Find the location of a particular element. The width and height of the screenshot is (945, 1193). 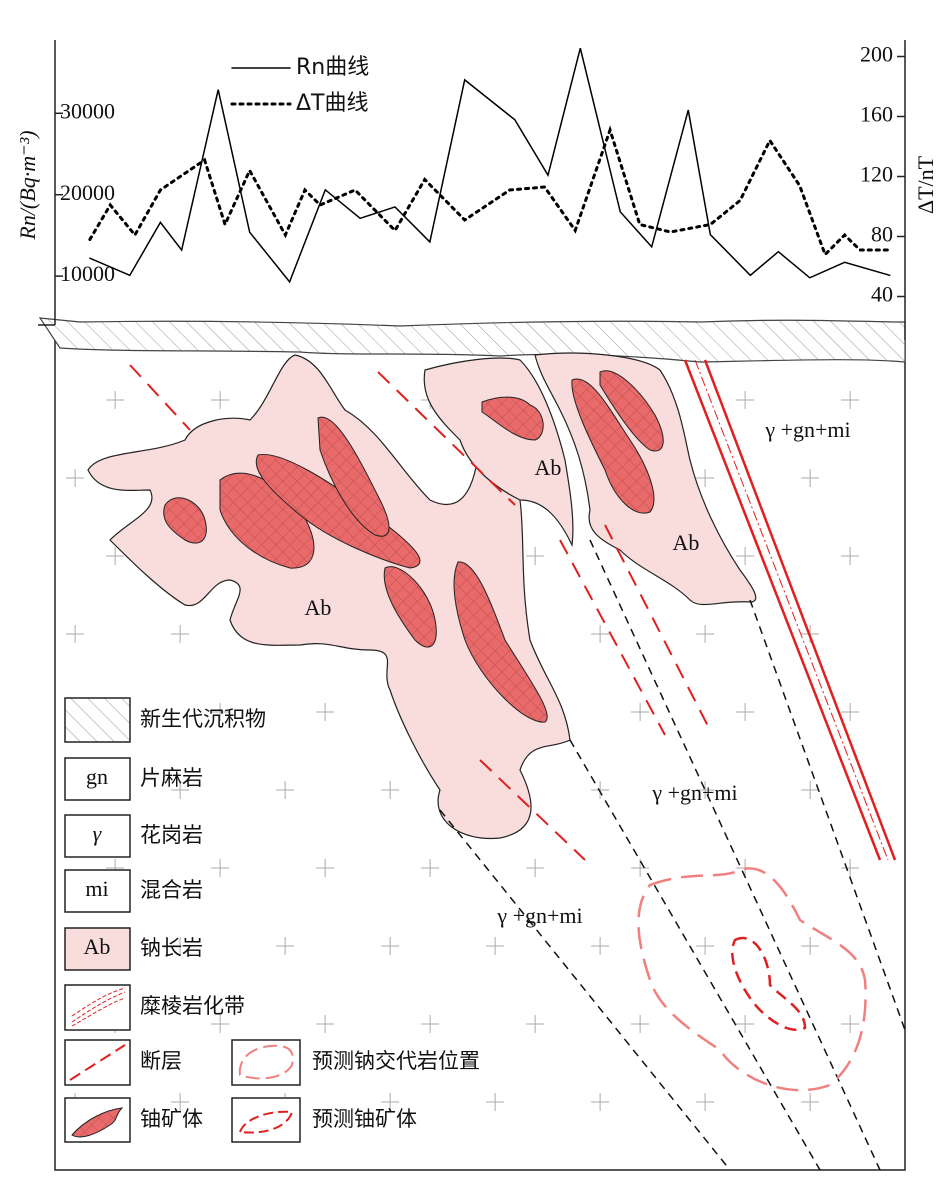

y-tick-label: 30000 is located at coordinates (87, 110).